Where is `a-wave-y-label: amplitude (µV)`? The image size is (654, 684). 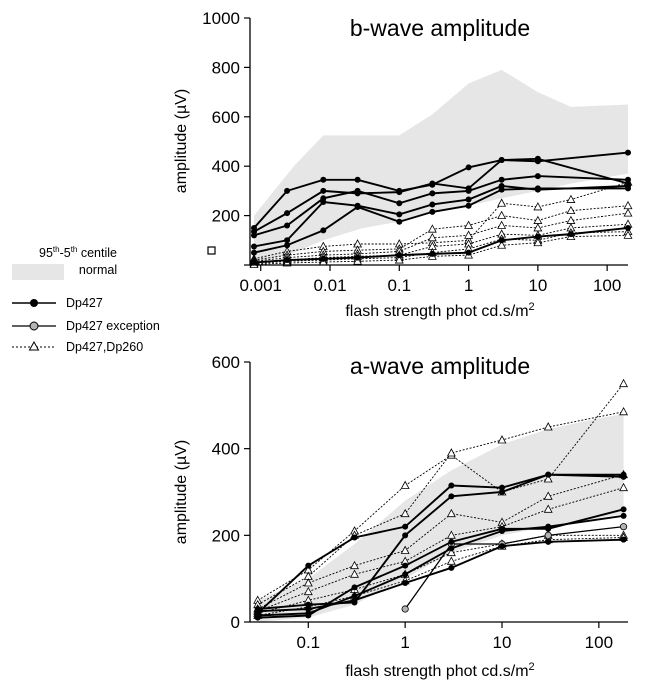 a-wave-y-label: amplitude (µV) is located at coordinates (181, 492).